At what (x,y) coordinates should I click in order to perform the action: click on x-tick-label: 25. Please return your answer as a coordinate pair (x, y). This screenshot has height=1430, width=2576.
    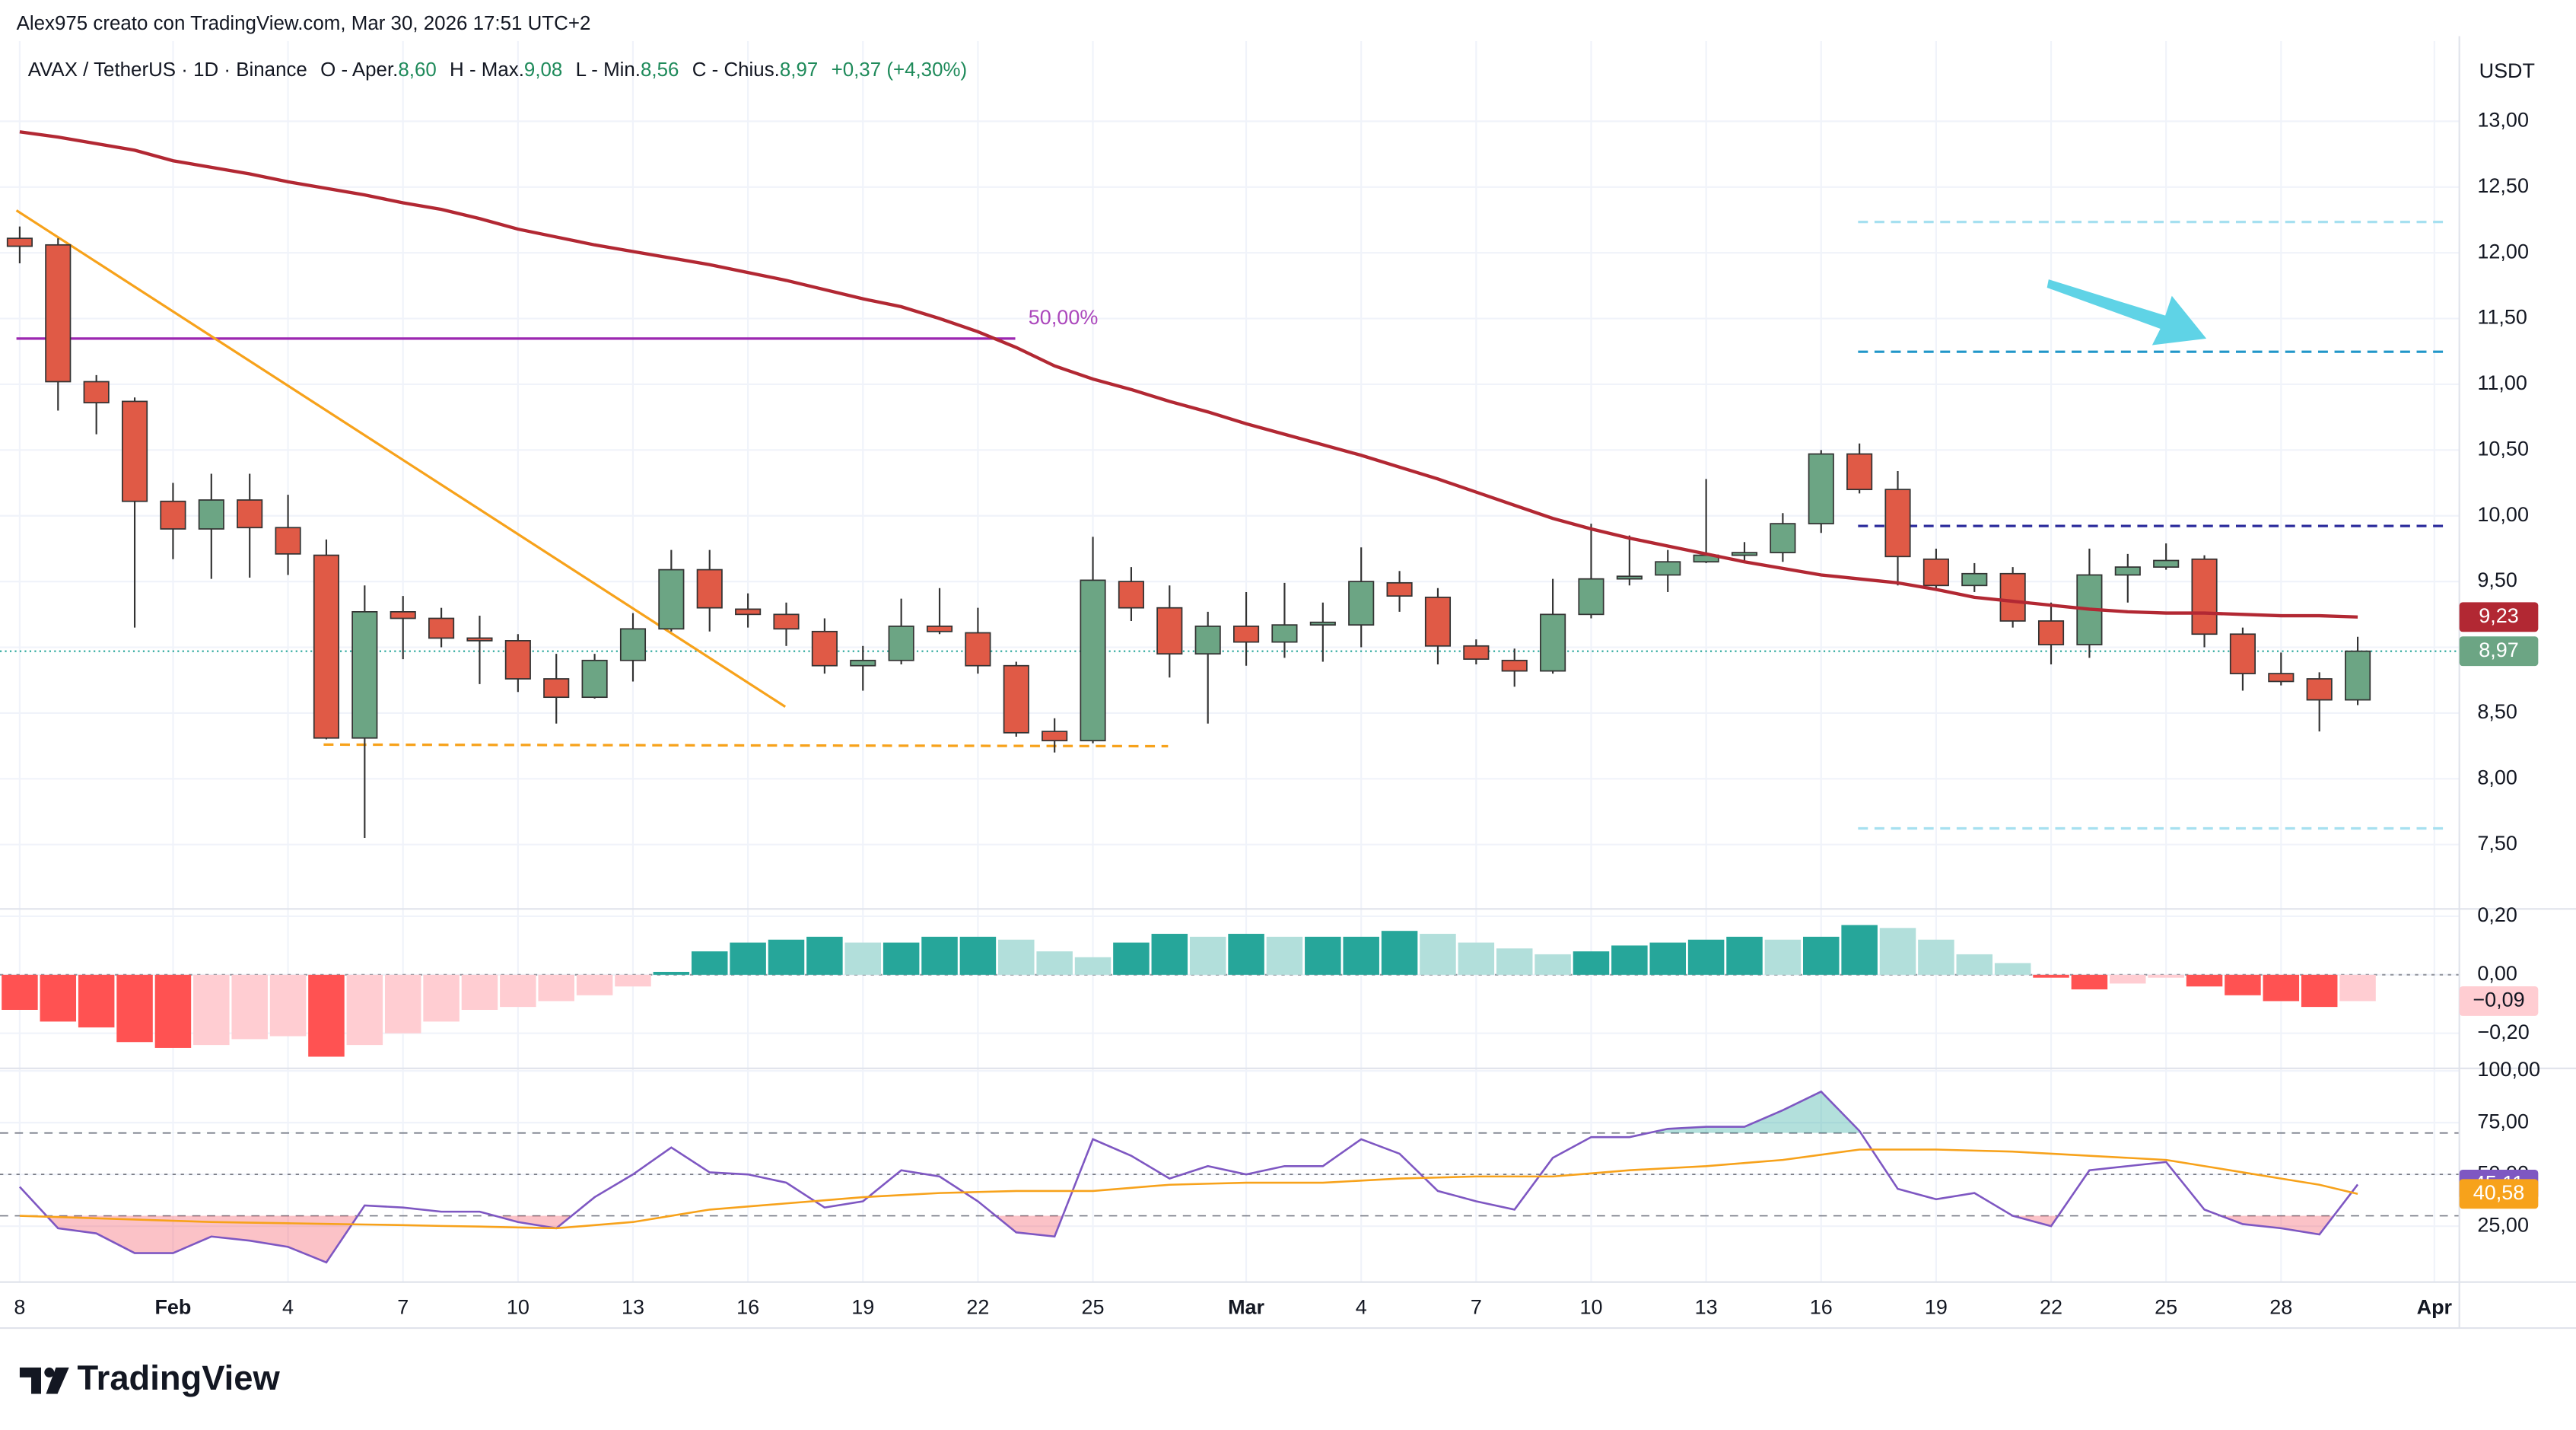
    Looking at the image, I should click on (1093, 1306).